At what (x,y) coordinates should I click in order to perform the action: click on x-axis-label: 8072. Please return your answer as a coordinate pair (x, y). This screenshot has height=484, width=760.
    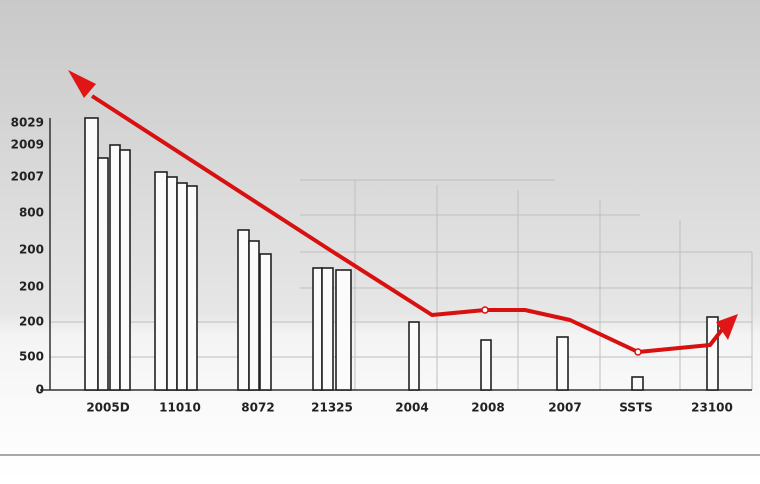
    Looking at the image, I should click on (257, 408).